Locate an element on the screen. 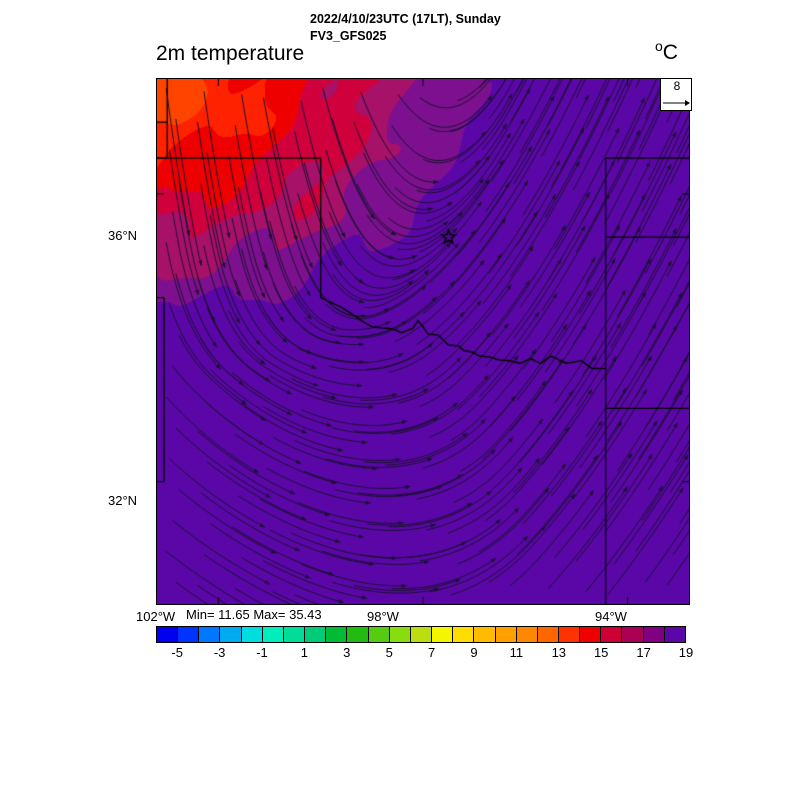 This screenshot has width=800, height=800. colorbar-tick-label: -1 is located at coordinates (262, 652).